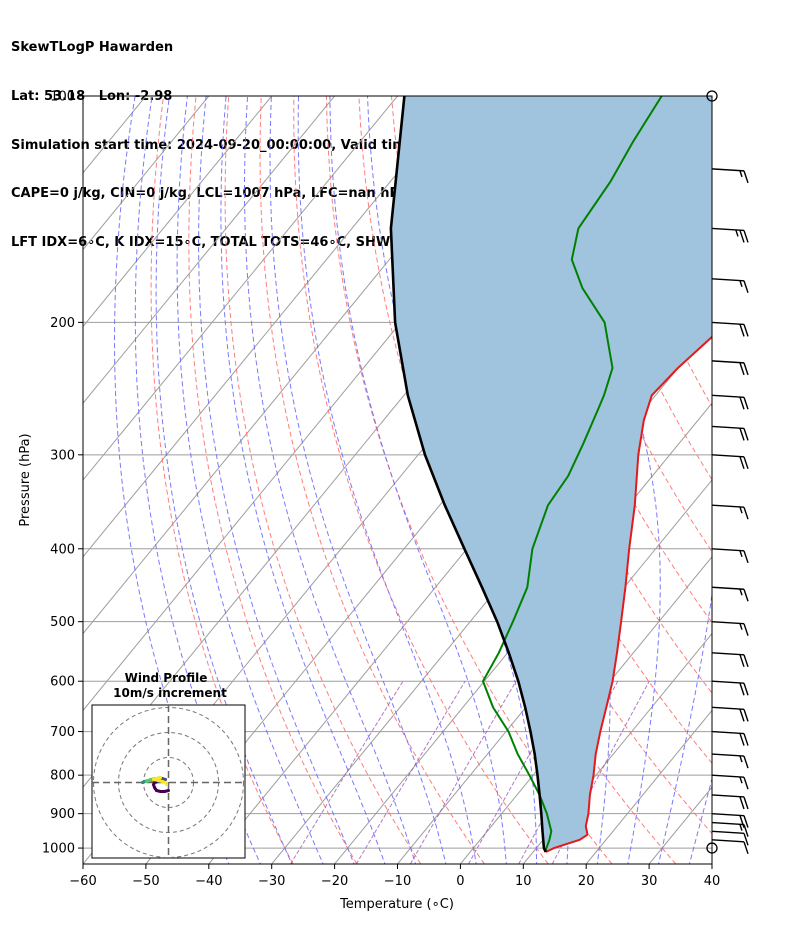 Image resolution: width=794 pixels, height=937 pixels. I want to click on y-tick-label: 800, so click(62, 776).